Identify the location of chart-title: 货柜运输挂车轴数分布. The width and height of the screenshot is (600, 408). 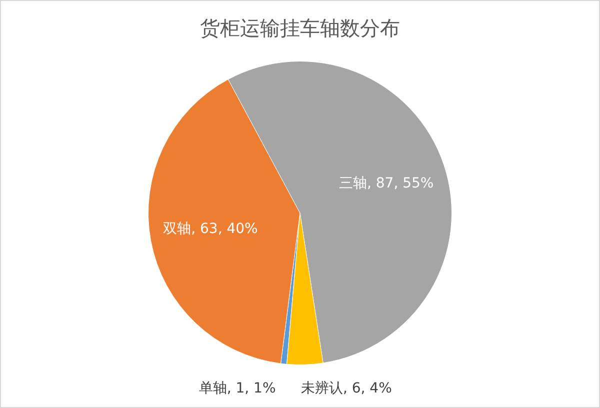
(300, 28).